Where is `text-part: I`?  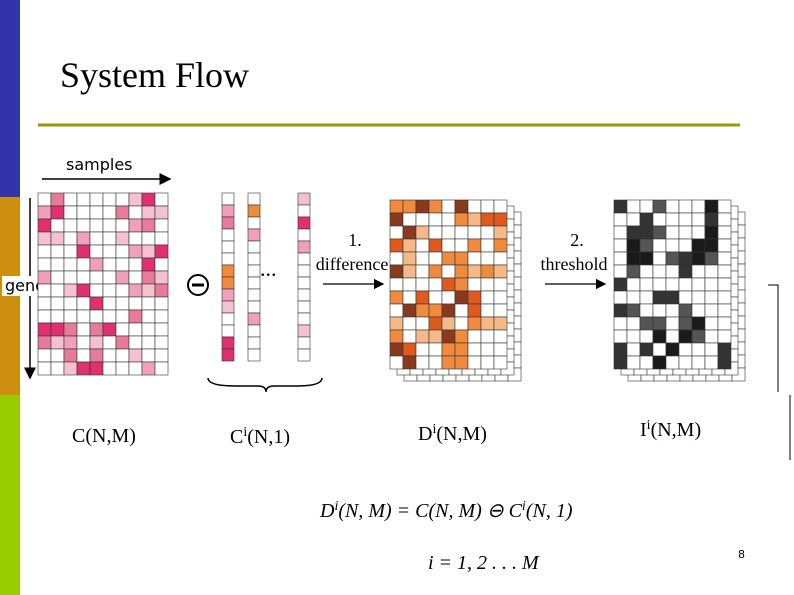
text-part: I is located at coordinates (643, 430).